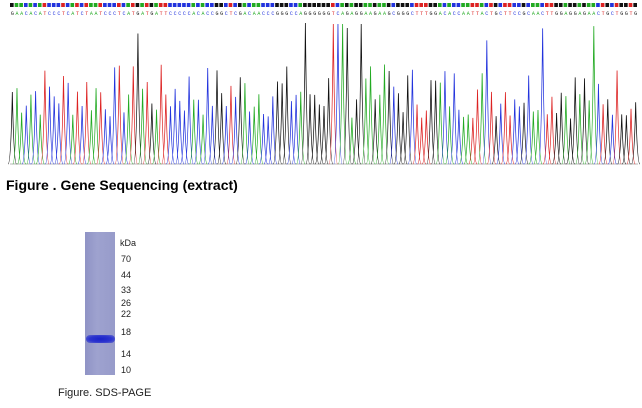 The height and width of the screenshot is (408, 642). I want to click on gel-caption: Figure. SDS-PAGE, so click(105, 393).